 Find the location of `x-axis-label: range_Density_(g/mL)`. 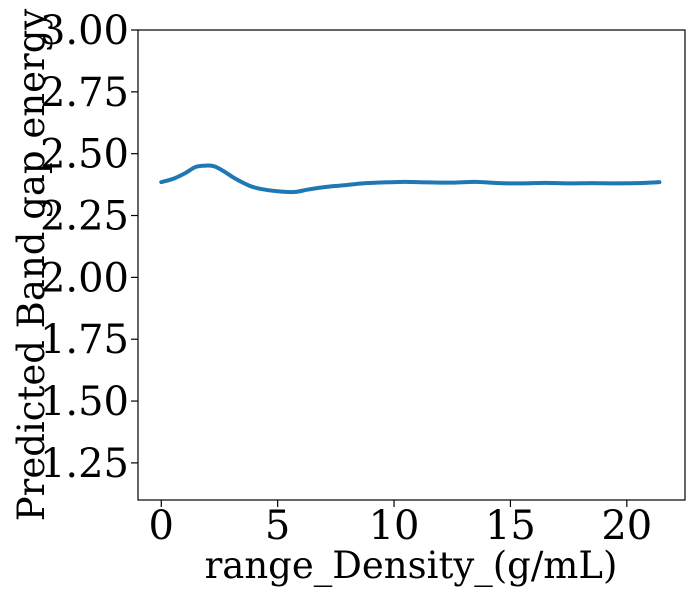

x-axis-label: range_Density_(g/mL) is located at coordinates (411, 566).